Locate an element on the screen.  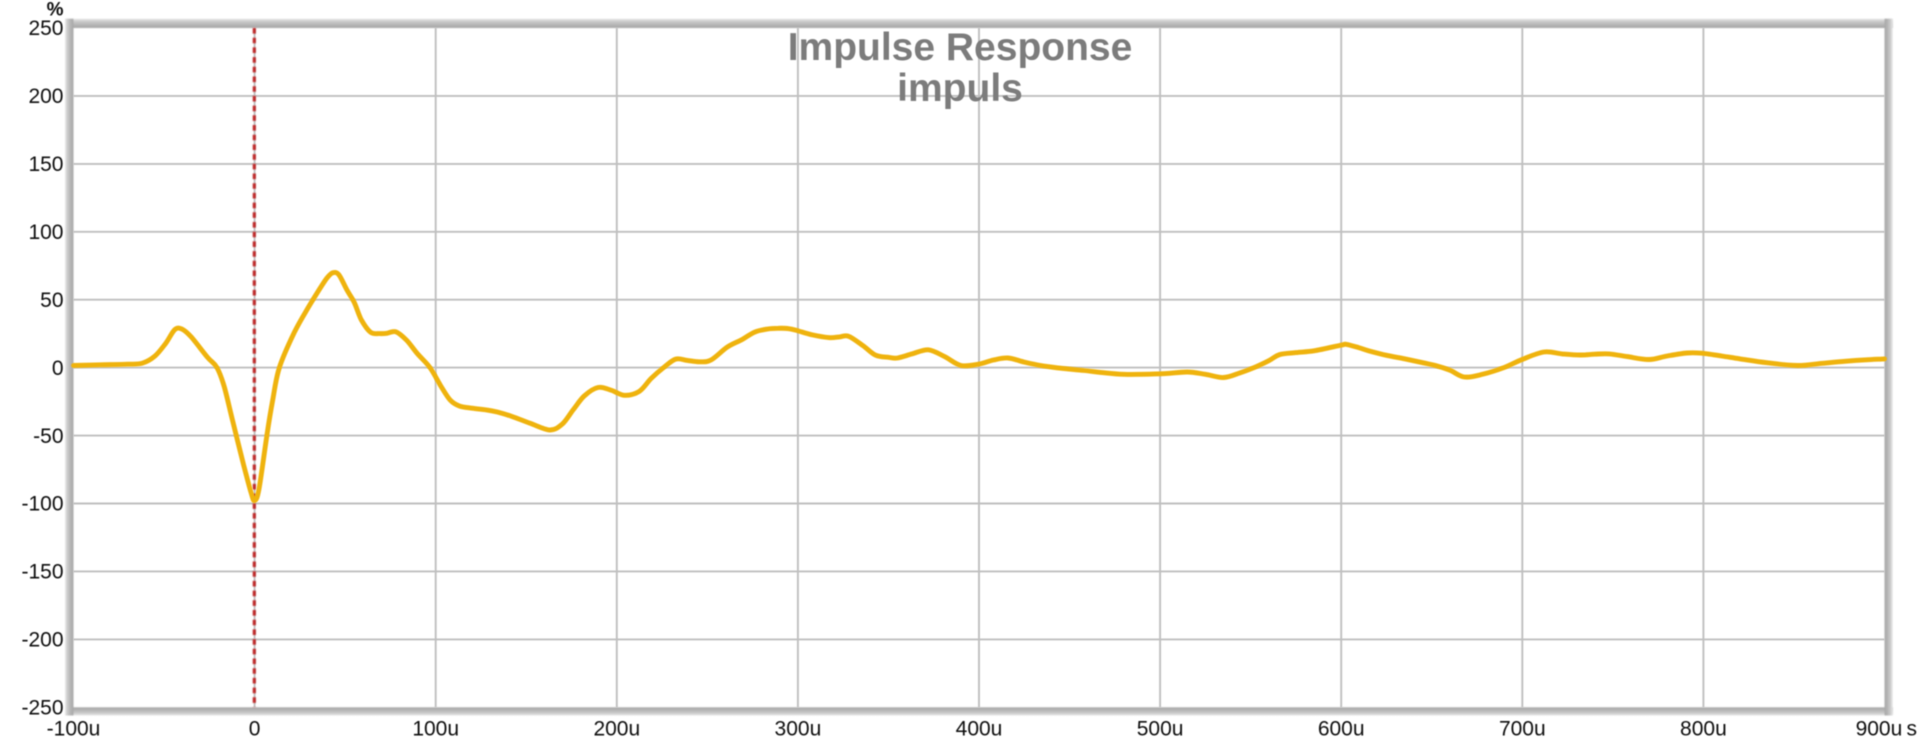
svg-text: impuls is located at coordinates (960, 88).